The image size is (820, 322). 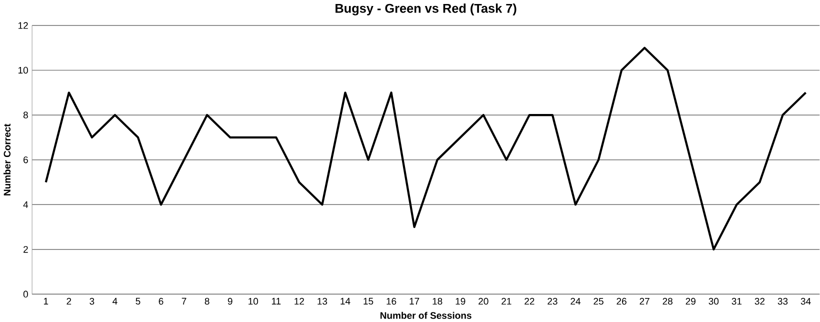 What do you see at coordinates (391, 301) in the screenshot?
I see `x-tick-label: 16` at bounding box center [391, 301].